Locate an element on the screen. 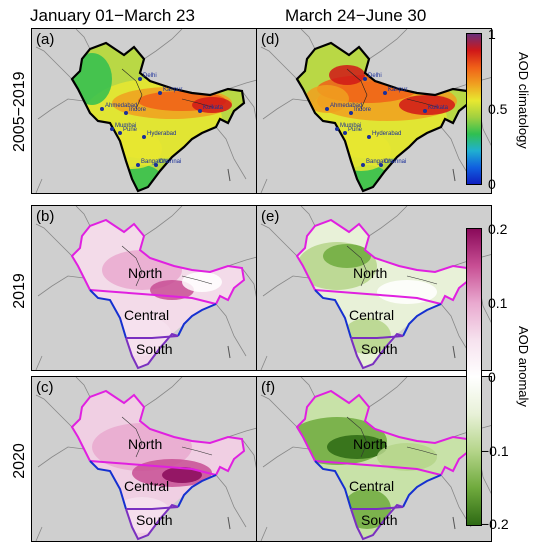 This screenshot has height=550, width=536. colorbar-tick: 0.1 is located at coordinates (498, 303).